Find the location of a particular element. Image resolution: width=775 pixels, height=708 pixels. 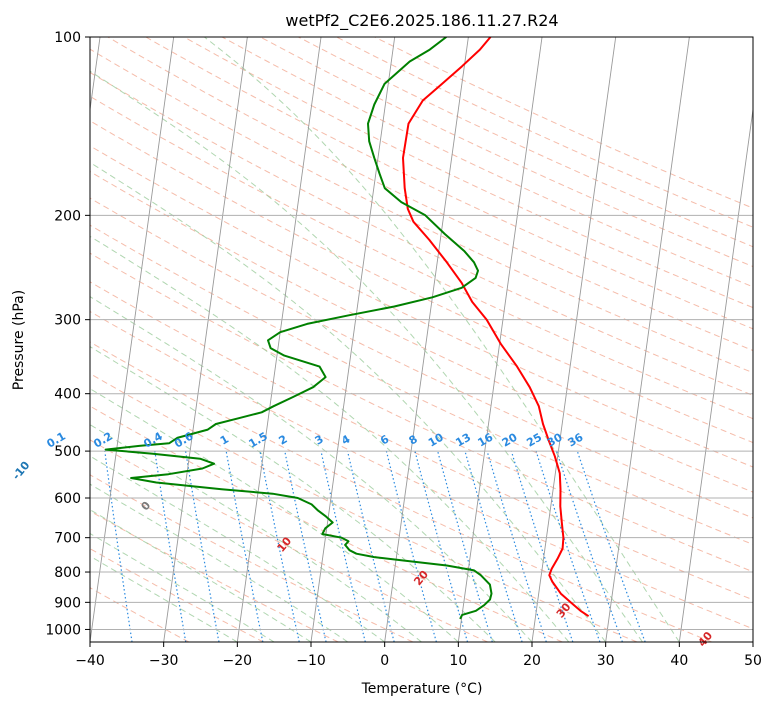

y-tick-label: 600 is located at coordinates (67, 499).